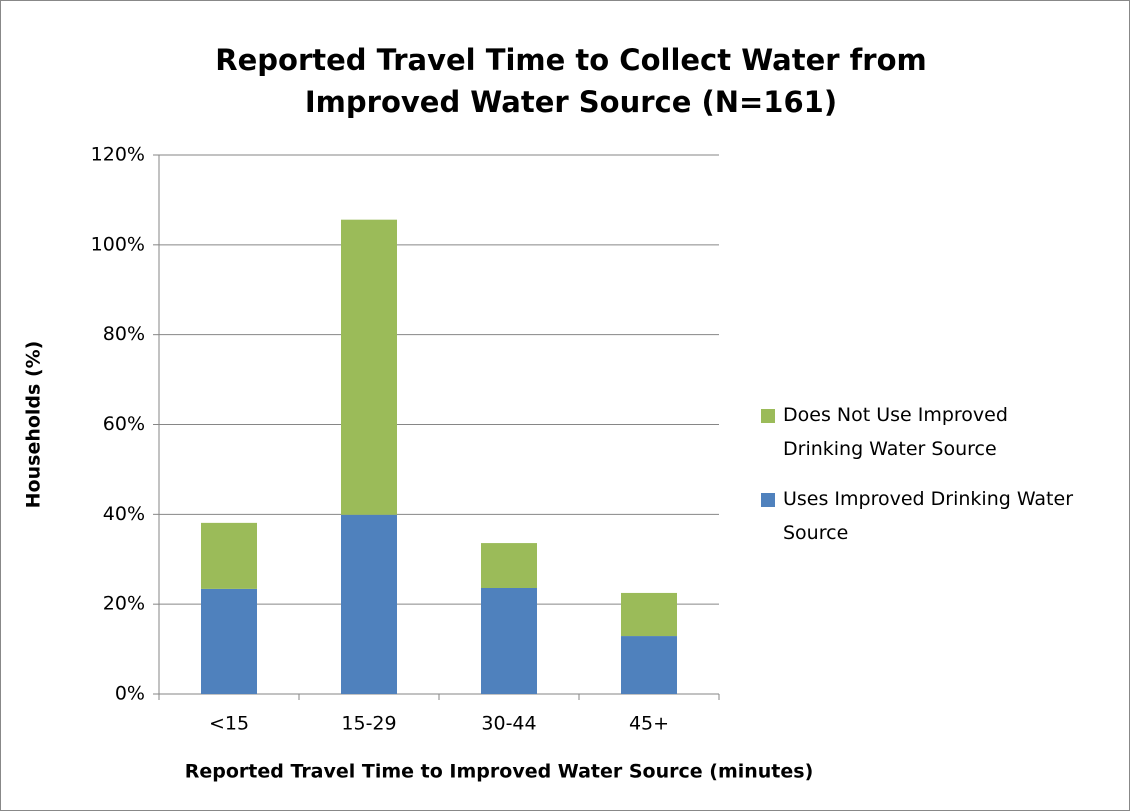  What do you see at coordinates (34, 425) in the screenshot?
I see `y-axis-title: Households (%)` at bounding box center [34, 425].